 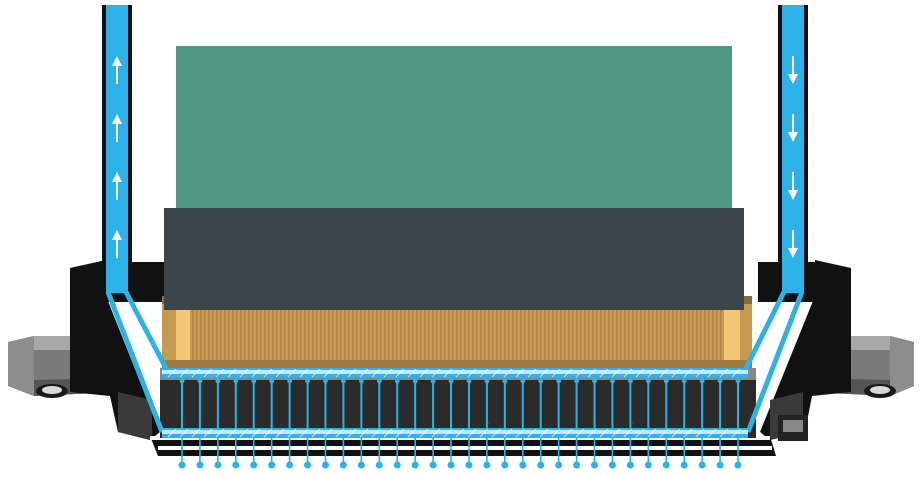 What do you see at coordinates (454, 259) in the screenshot?
I see `module-cap` at bounding box center [454, 259].